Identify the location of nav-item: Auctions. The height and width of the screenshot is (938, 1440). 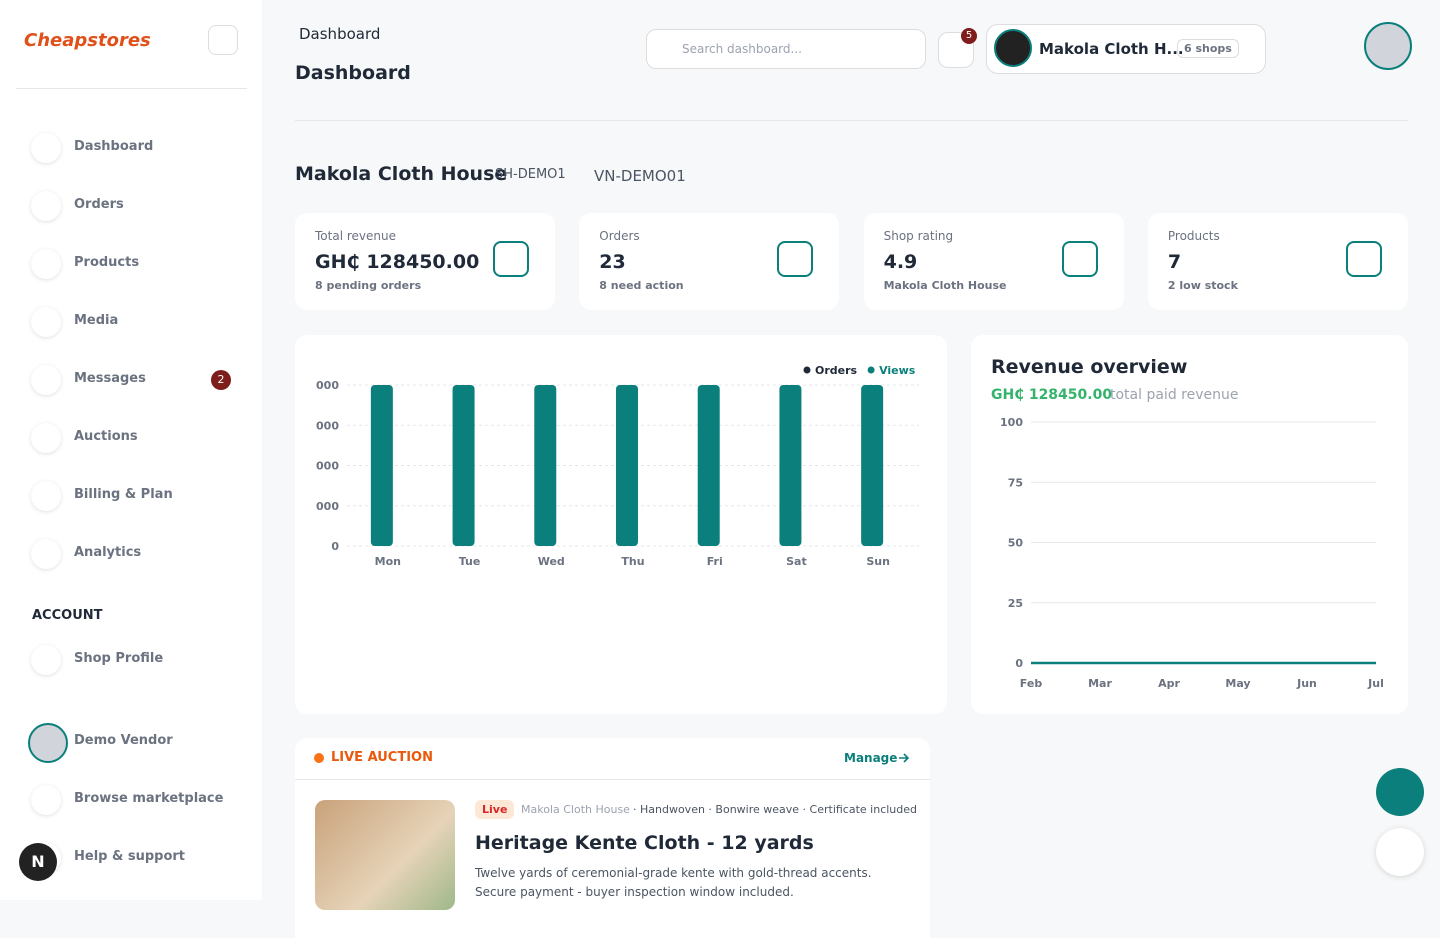
(106, 436).